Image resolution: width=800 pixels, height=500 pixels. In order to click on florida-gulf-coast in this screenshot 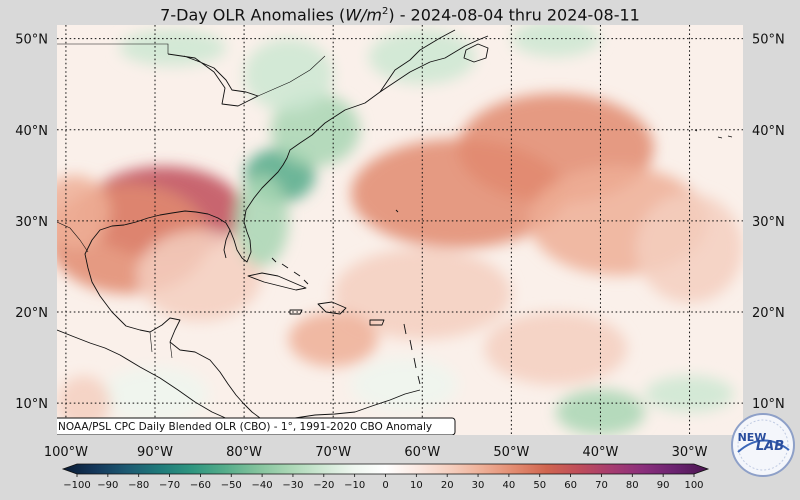, I will do `click(227, 244)`.